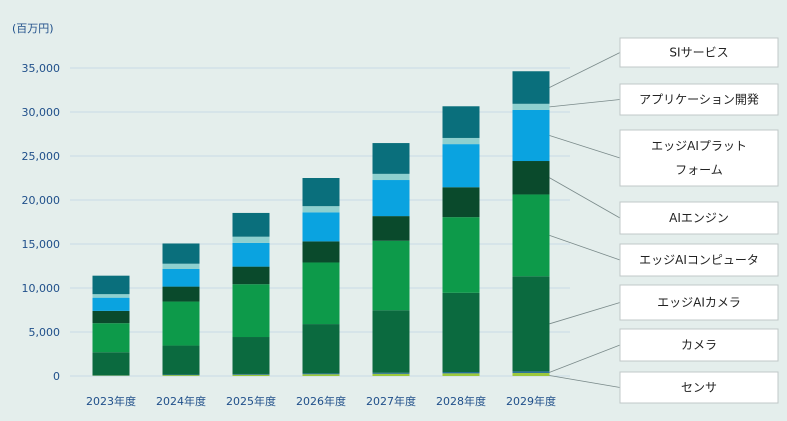 This screenshot has height=421, width=787. I want to click on legend-label: カメラ, so click(699, 345).